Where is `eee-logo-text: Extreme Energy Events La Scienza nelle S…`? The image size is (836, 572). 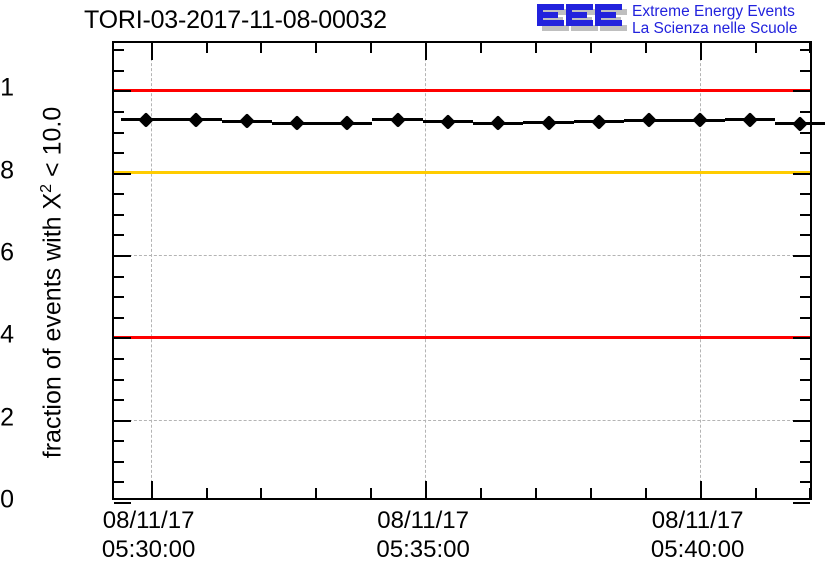
eee-logo-text: Extreme Energy Events La Scienza nelle S… is located at coordinates (714, 20).